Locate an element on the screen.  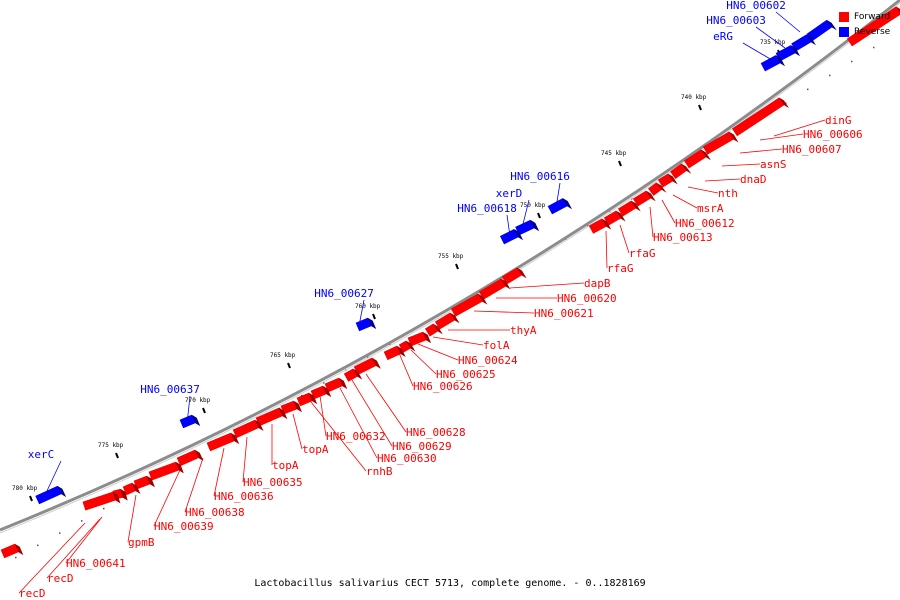
gene-label-forward: dapB is located at coordinates (597, 283).